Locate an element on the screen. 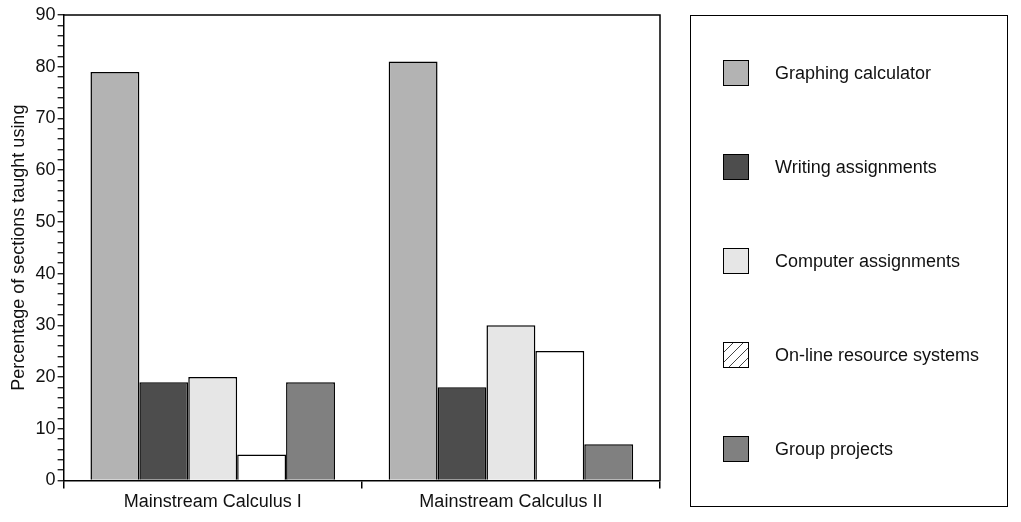 The width and height of the screenshot is (1021, 522). legend-label: Group projects is located at coordinates (834, 449).